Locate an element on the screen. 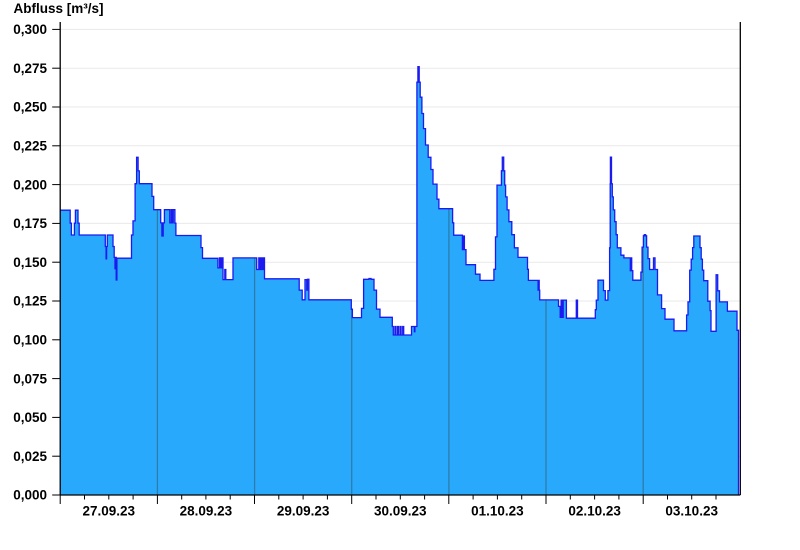 Image resolution: width=800 pixels, height=550 pixels. svg-text: 29.09.23 is located at coordinates (303, 511).